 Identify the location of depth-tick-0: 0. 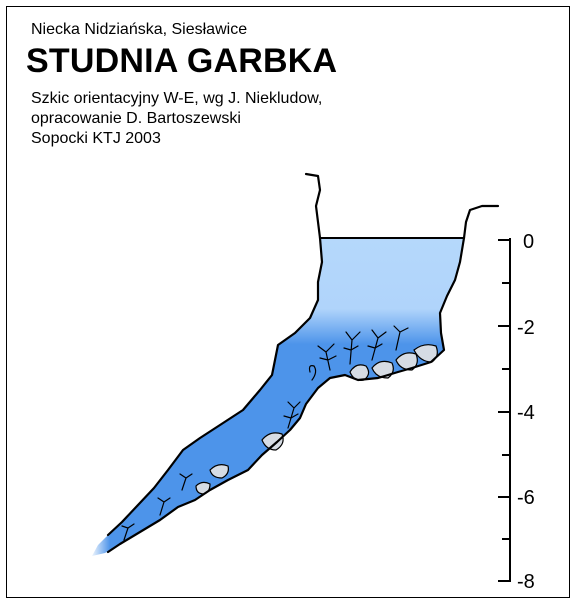
(528, 242).